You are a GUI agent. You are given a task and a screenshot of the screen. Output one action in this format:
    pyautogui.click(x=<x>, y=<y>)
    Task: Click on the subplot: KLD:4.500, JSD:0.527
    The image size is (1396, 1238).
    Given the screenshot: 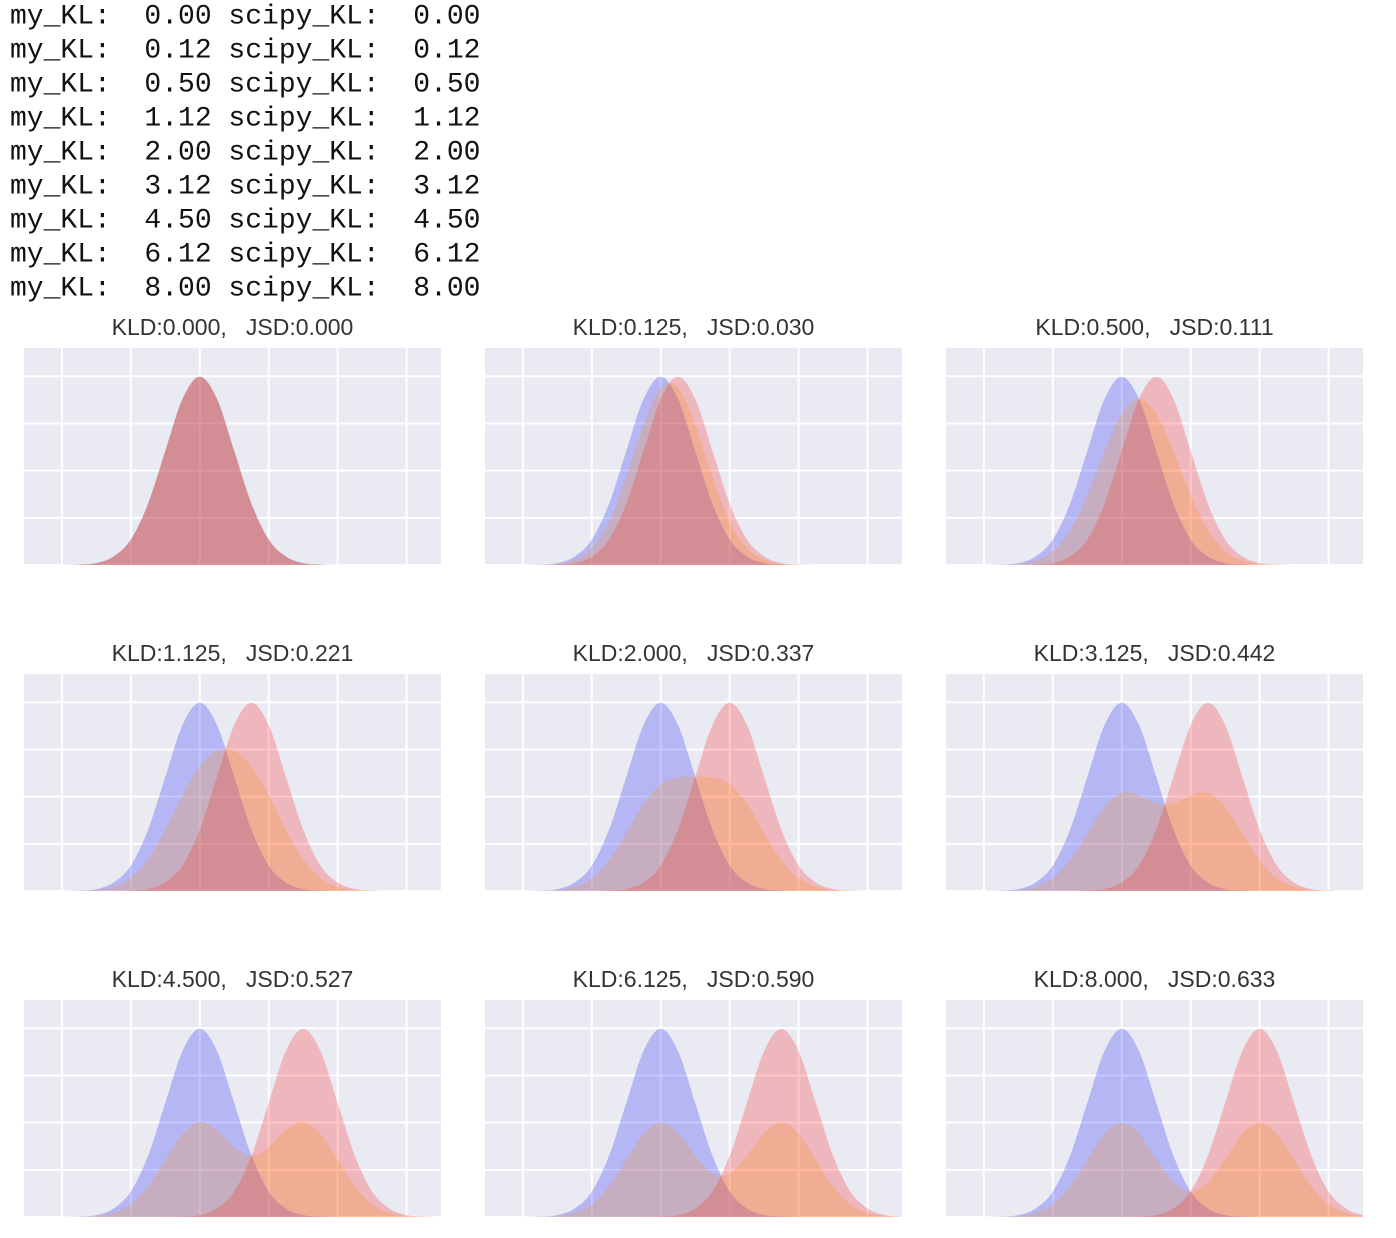 What is the action you would take?
    pyautogui.click(x=232, y=1092)
    